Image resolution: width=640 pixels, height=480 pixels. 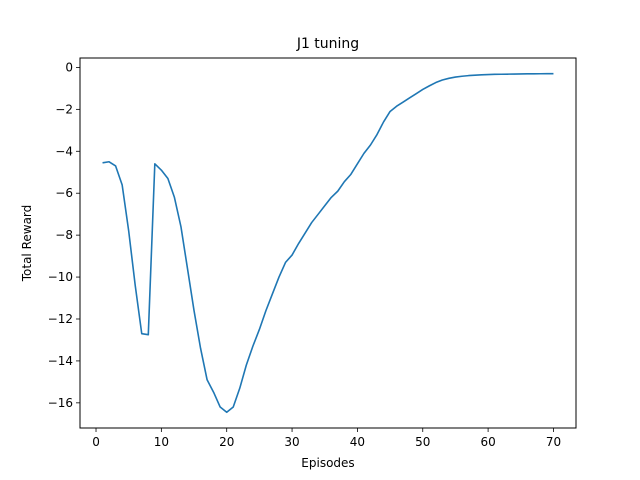 I want to click on y-tick-label: 0, so click(x=69, y=67).